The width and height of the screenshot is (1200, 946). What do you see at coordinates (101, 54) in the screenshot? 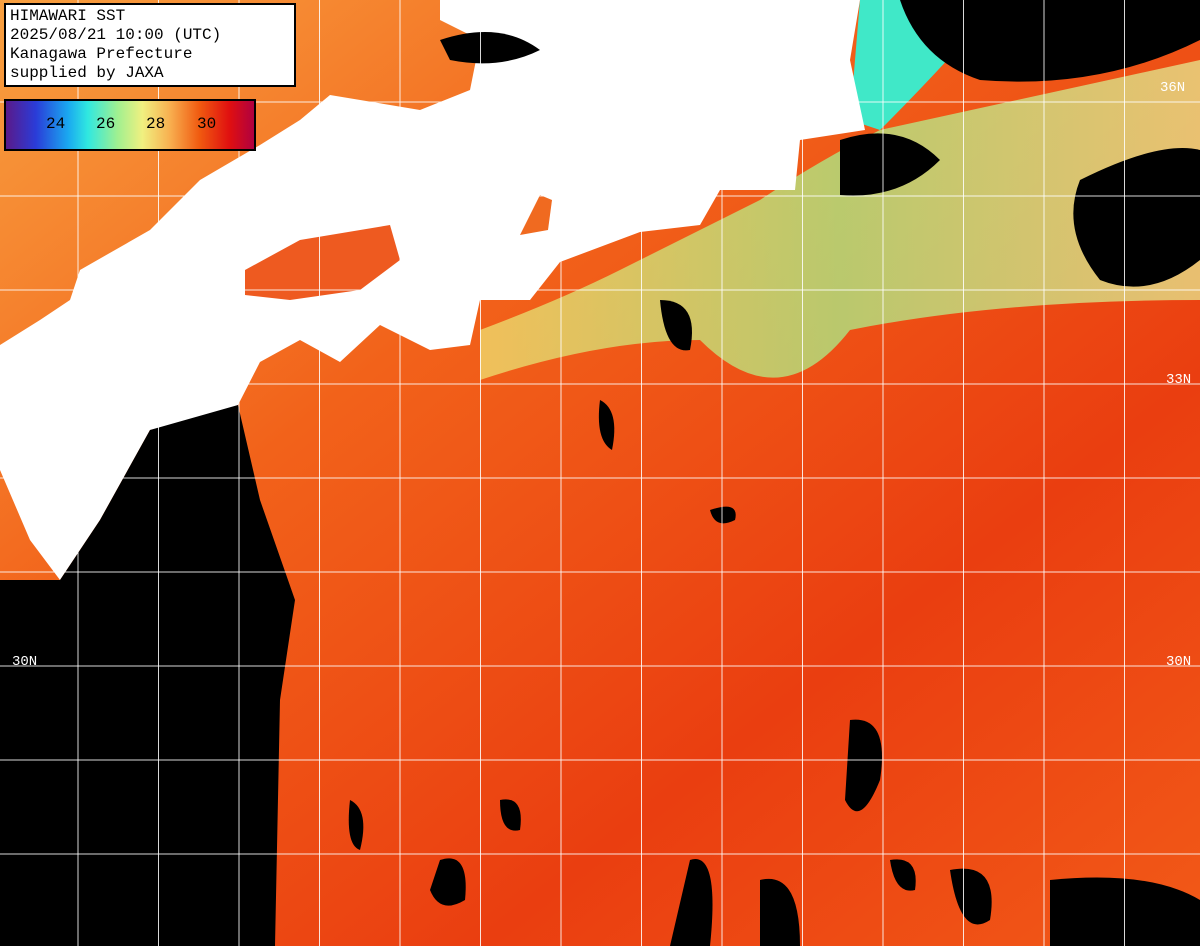
I see `info-line: Kanagawa Prefecture` at bounding box center [101, 54].